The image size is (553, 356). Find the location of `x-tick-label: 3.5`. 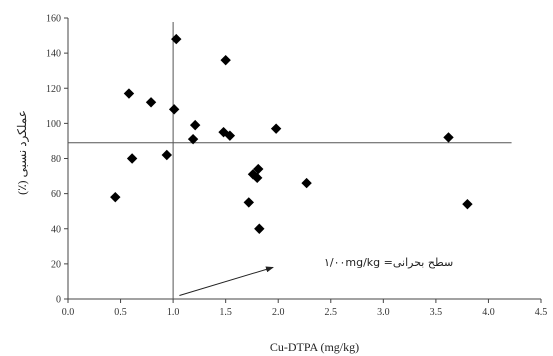

x-tick-label: 3.5 is located at coordinates (436, 312).